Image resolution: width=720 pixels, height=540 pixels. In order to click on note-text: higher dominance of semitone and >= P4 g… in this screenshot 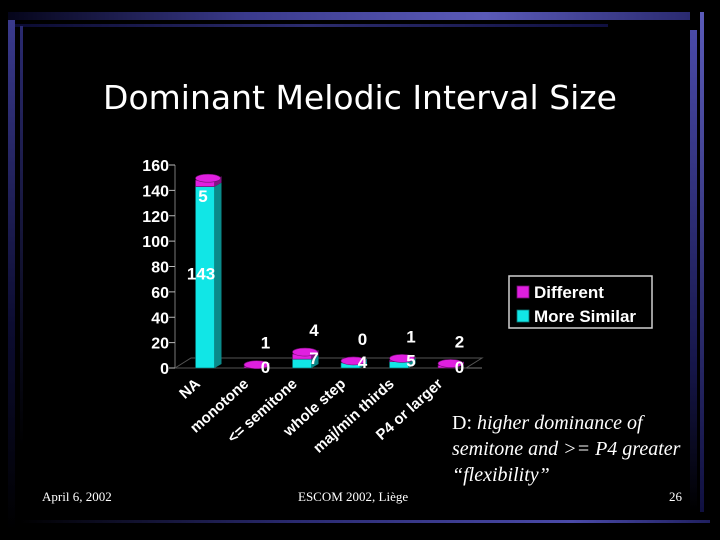, I will do `click(566, 449)`.